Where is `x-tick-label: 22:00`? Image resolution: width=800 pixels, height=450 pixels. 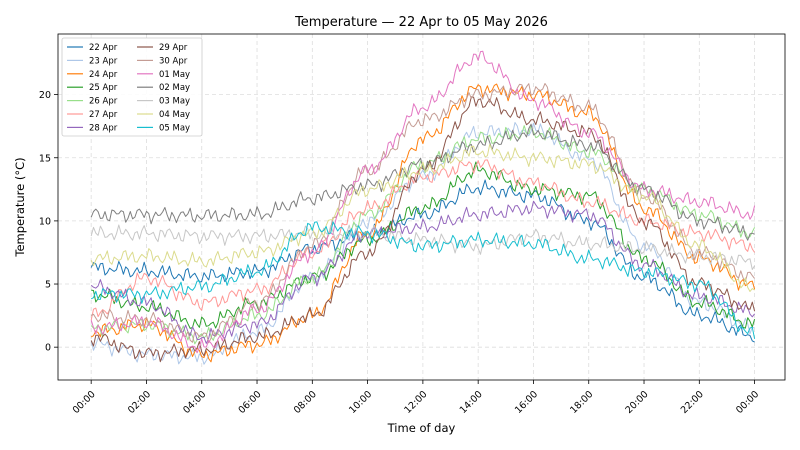
x-tick-label: 22:00 is located at coordinates (692, 402).